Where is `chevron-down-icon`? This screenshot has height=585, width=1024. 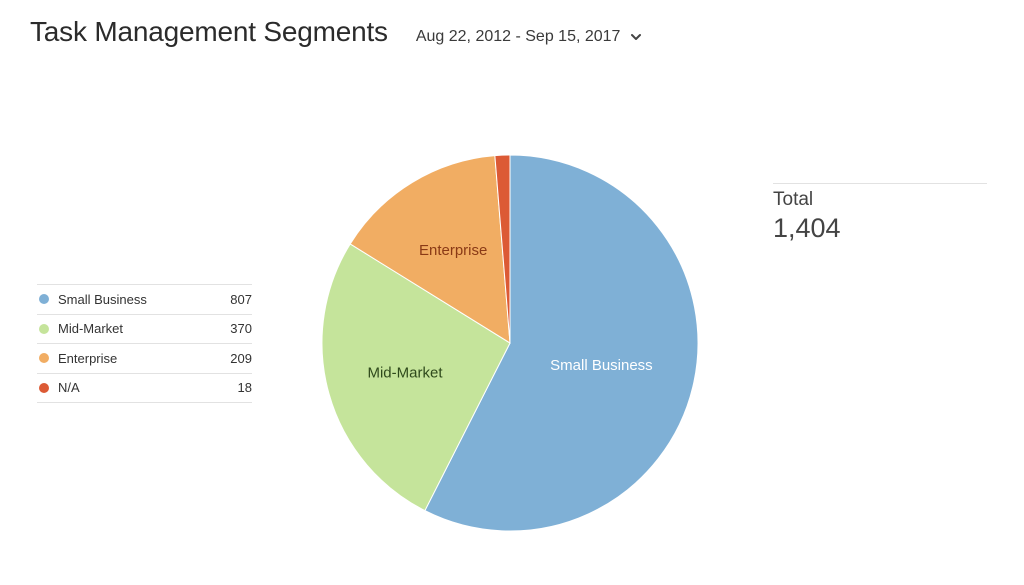
chevron-down-icon is located at coordinates (636, 37).